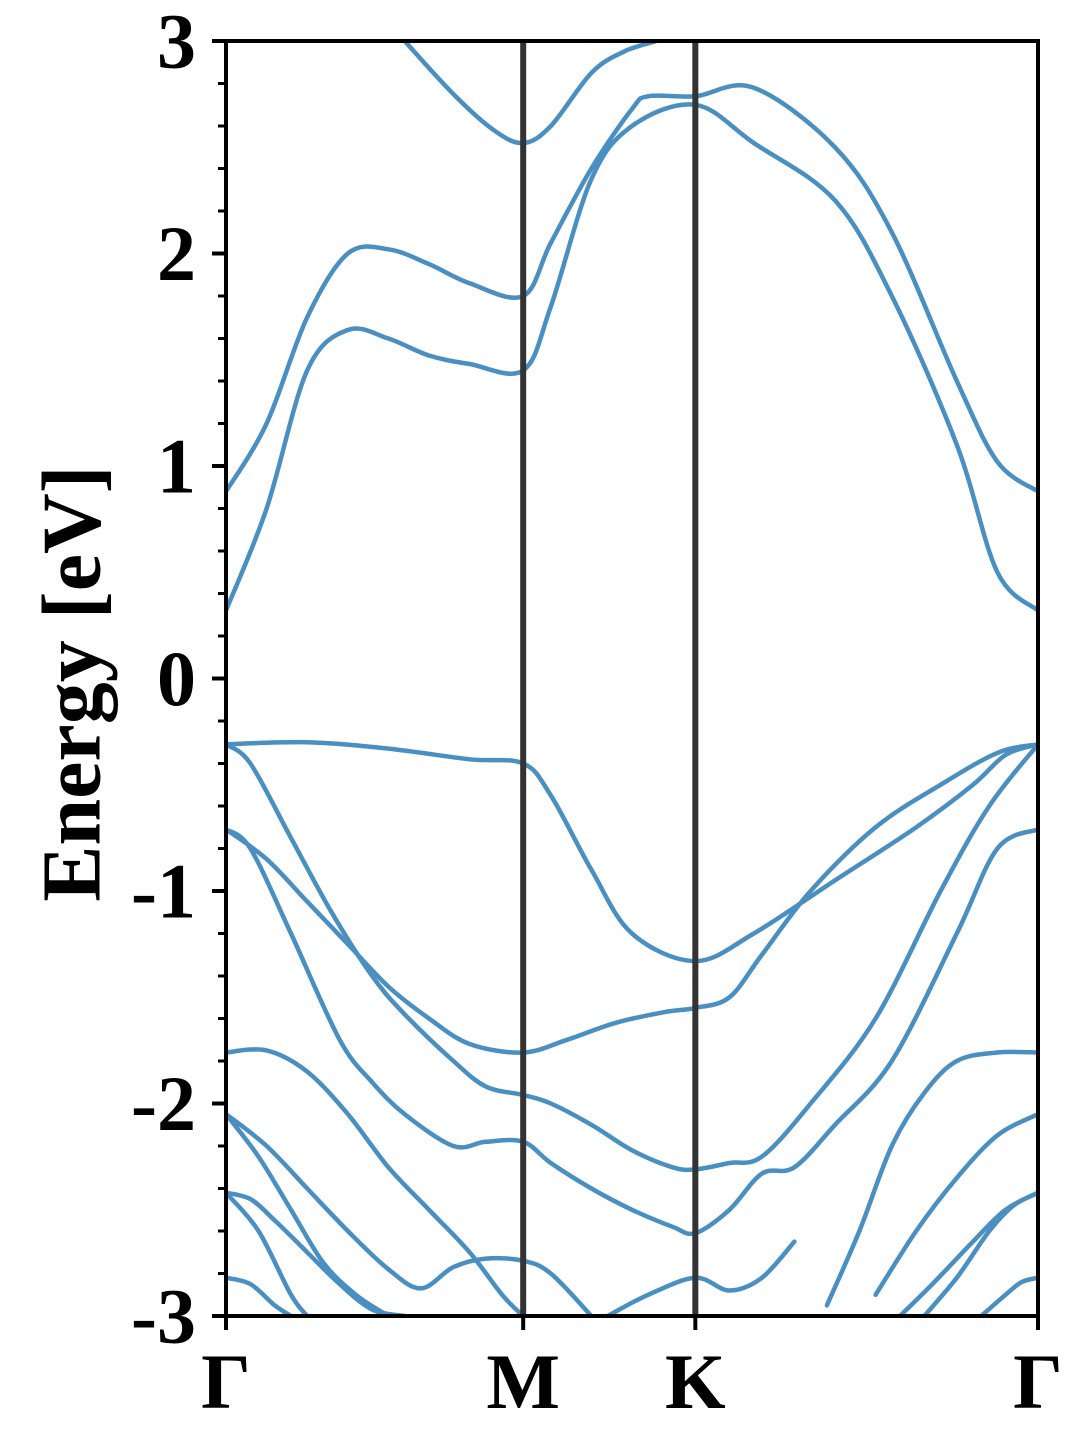 The height and width of the screenshot is (1440, 1080). What do you see at coordinates (695, 1381) in the screenshot?
I see `x-tick-label: K` at bounding box center [695, 1381].